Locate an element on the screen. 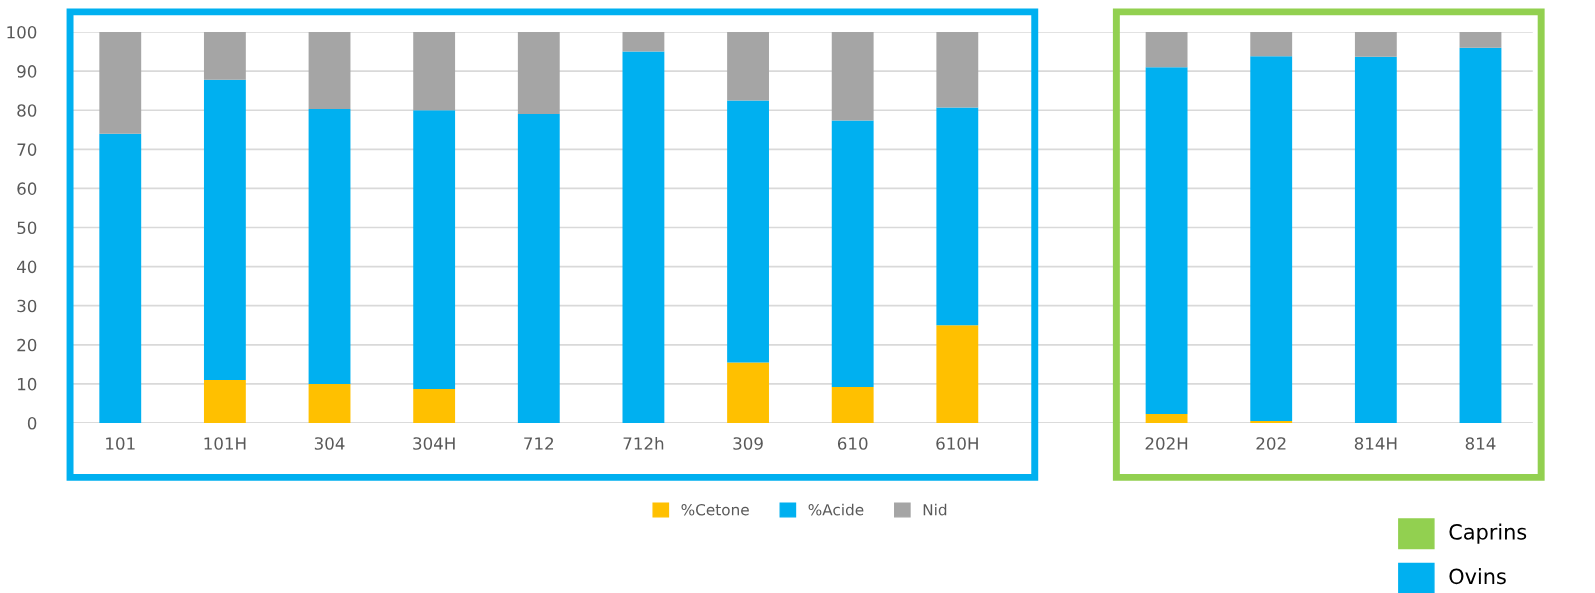  y-tick-label: 70 is located at coordinates (27, 149).